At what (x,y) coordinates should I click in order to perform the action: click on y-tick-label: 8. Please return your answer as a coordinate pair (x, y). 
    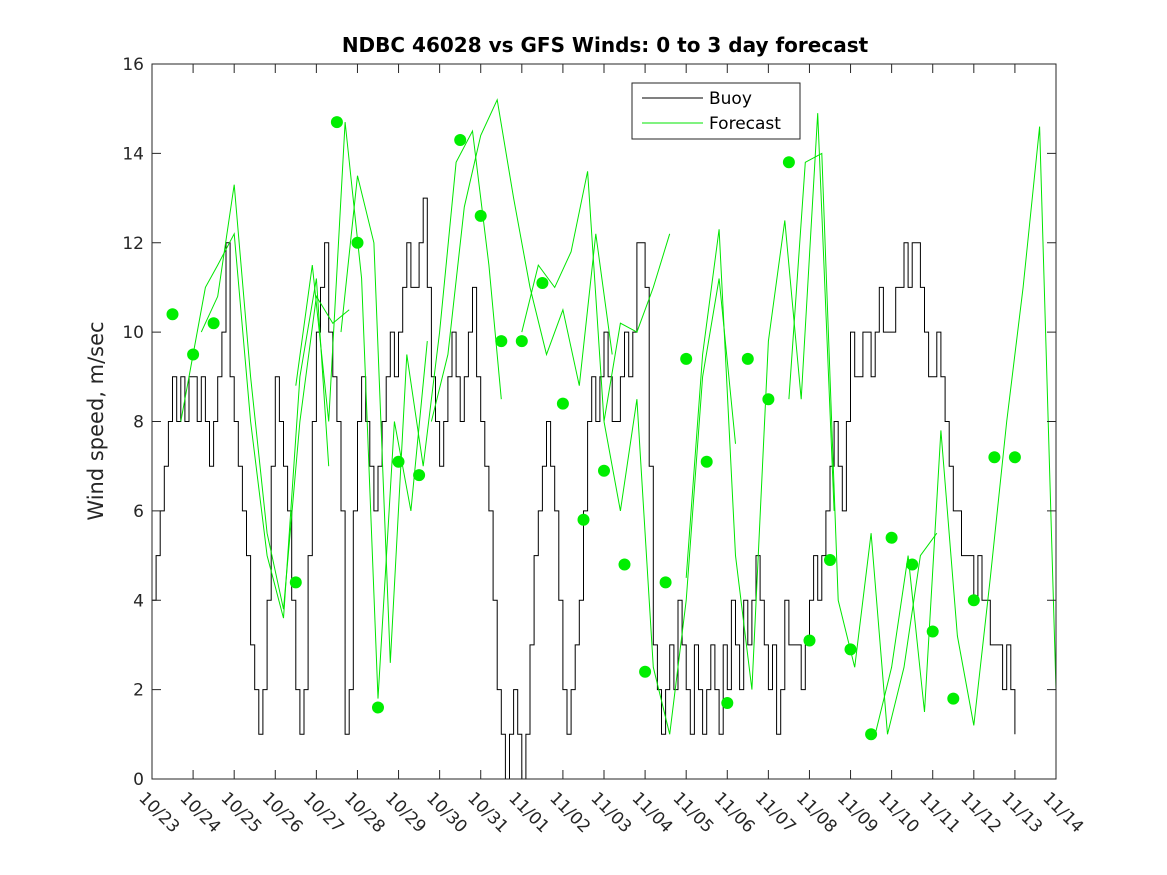
    Looking at the image, I should click on (138, 423).